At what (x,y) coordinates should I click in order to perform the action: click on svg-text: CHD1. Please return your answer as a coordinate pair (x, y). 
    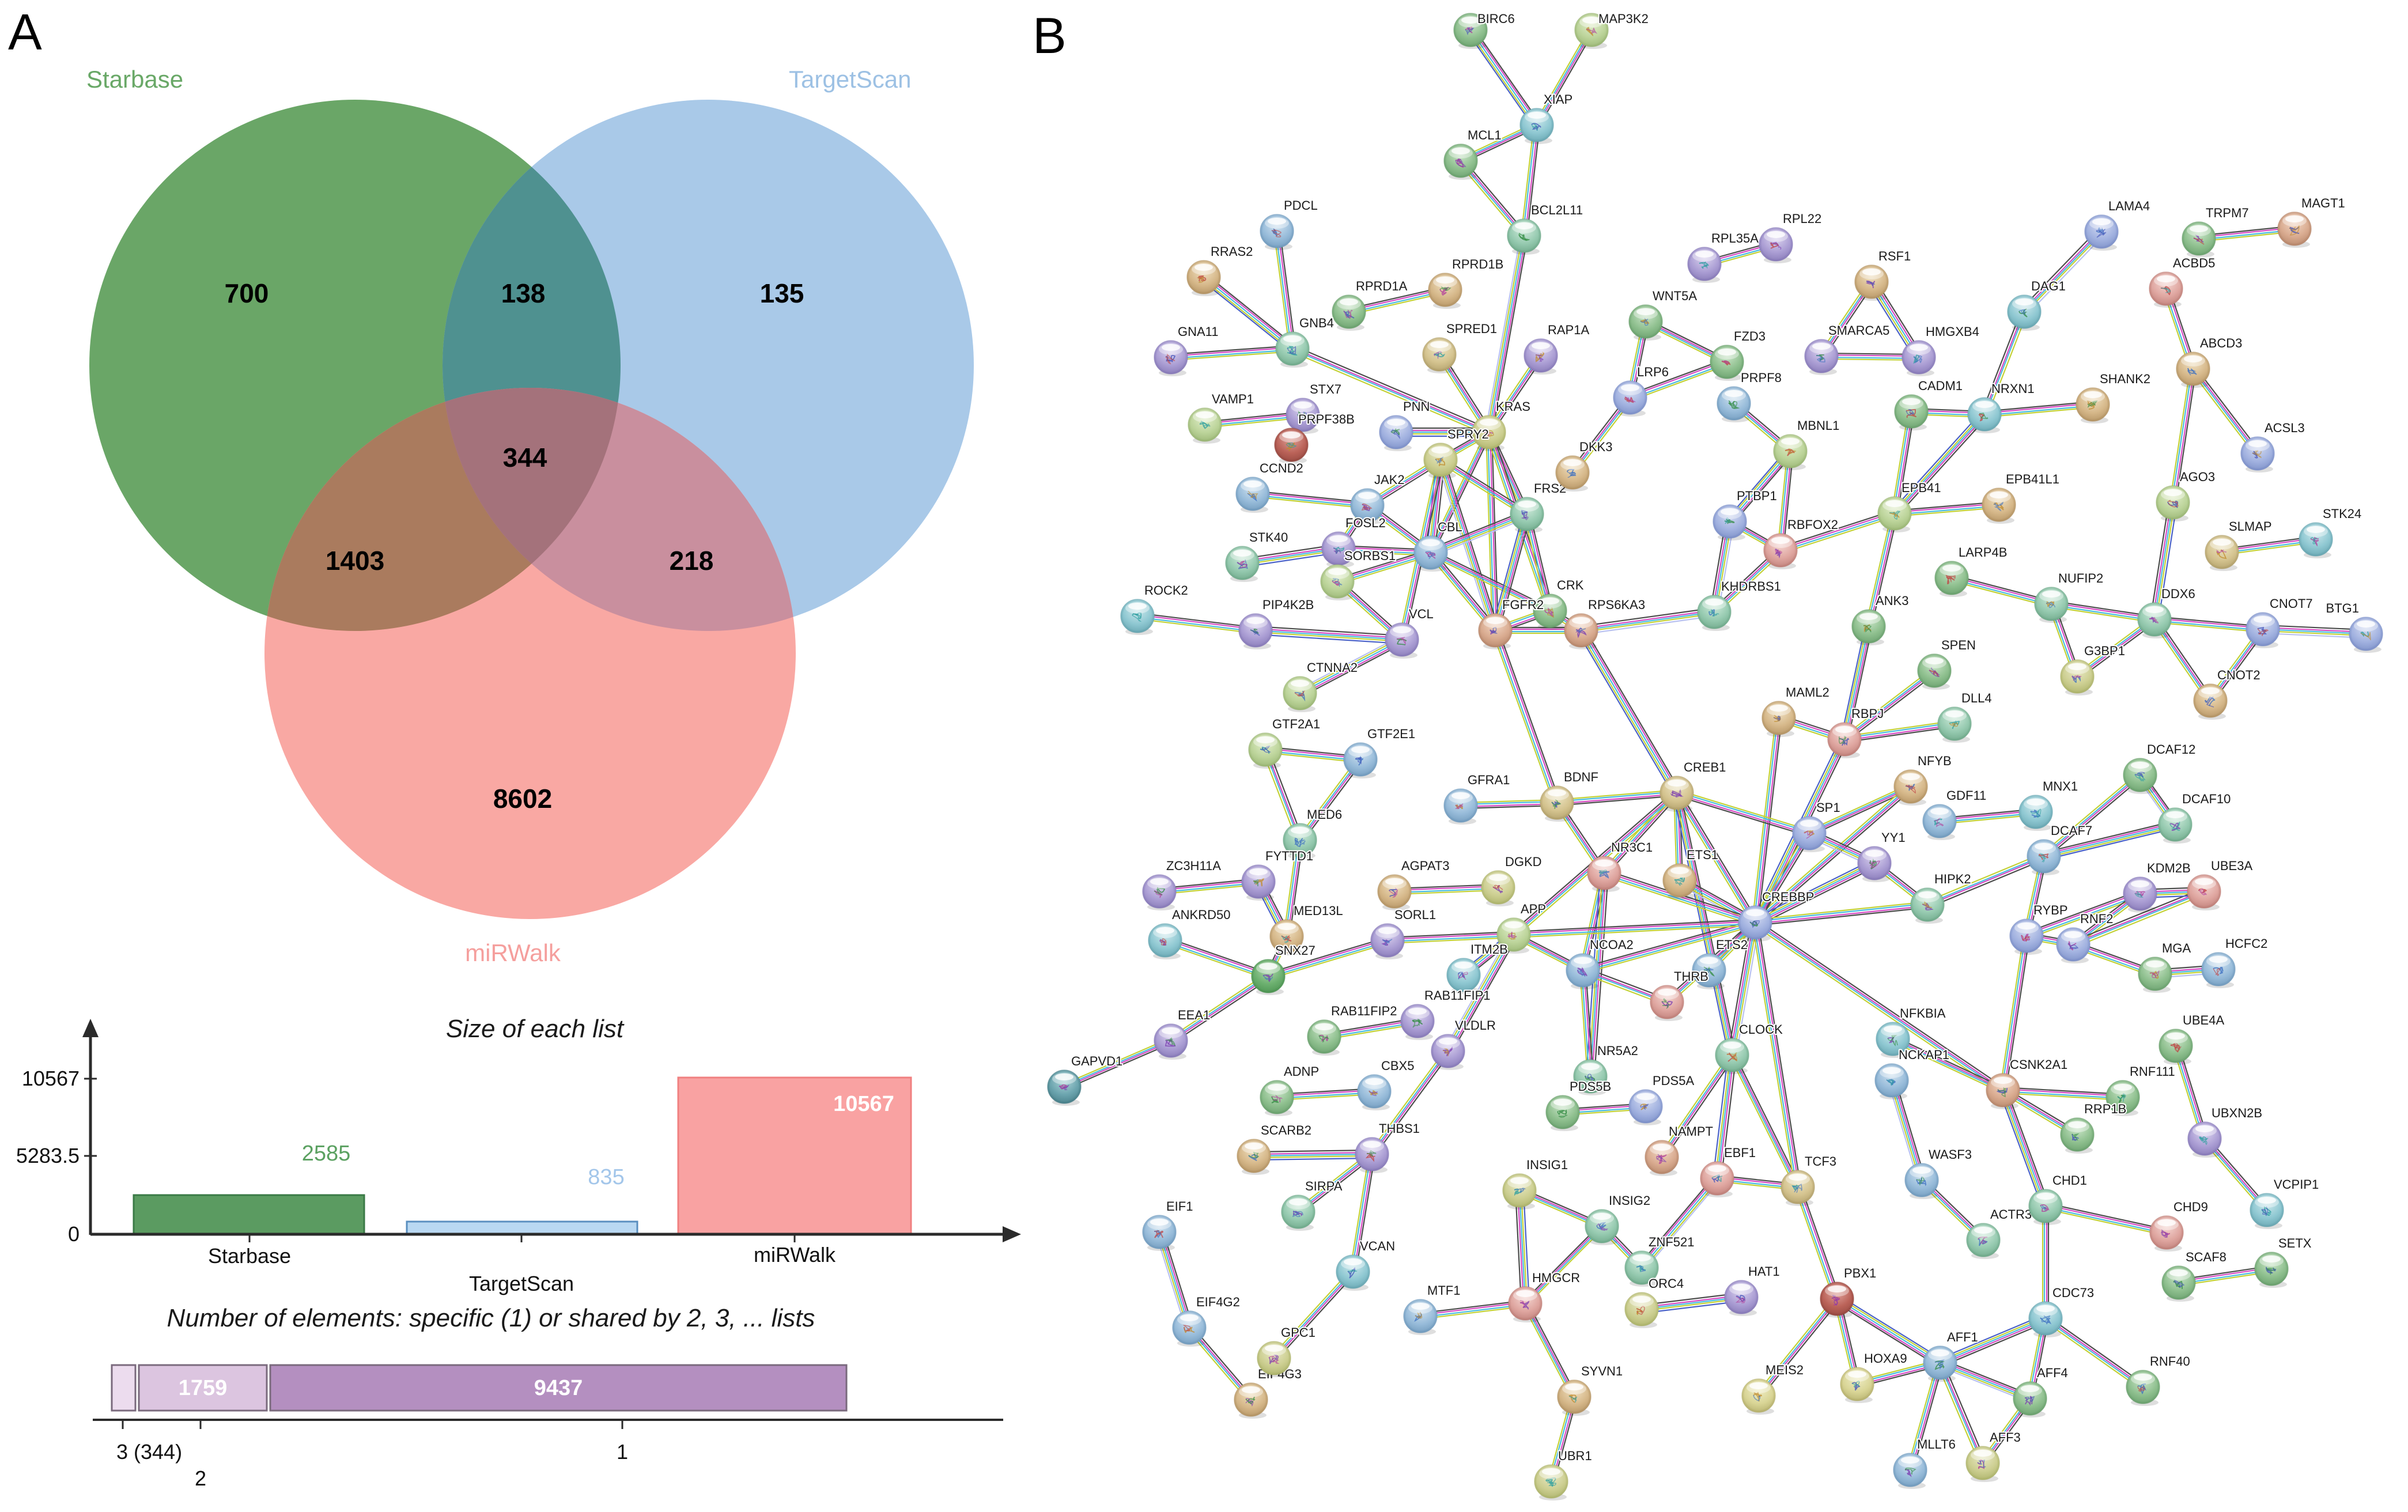
    Looking at the image, I should click on (2069, 1180).